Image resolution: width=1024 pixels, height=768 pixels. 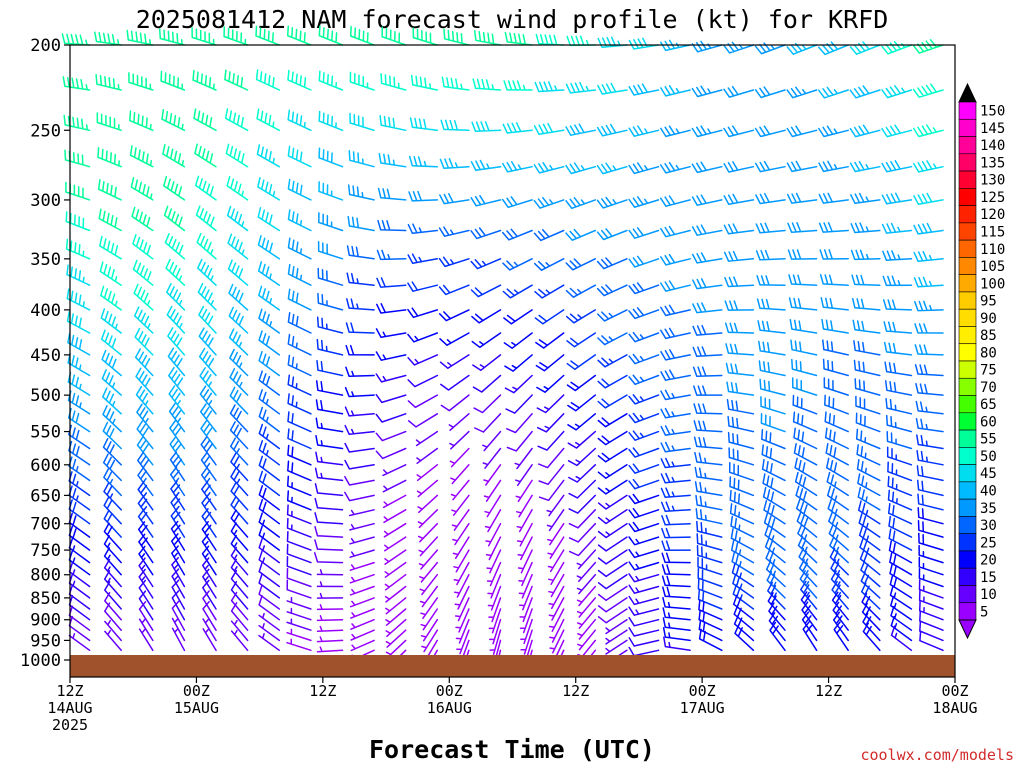 What do you see at coordinates (992, 233) in the screenshot?
I see `colorbar-label: 115` at bounding box center [992, 233].